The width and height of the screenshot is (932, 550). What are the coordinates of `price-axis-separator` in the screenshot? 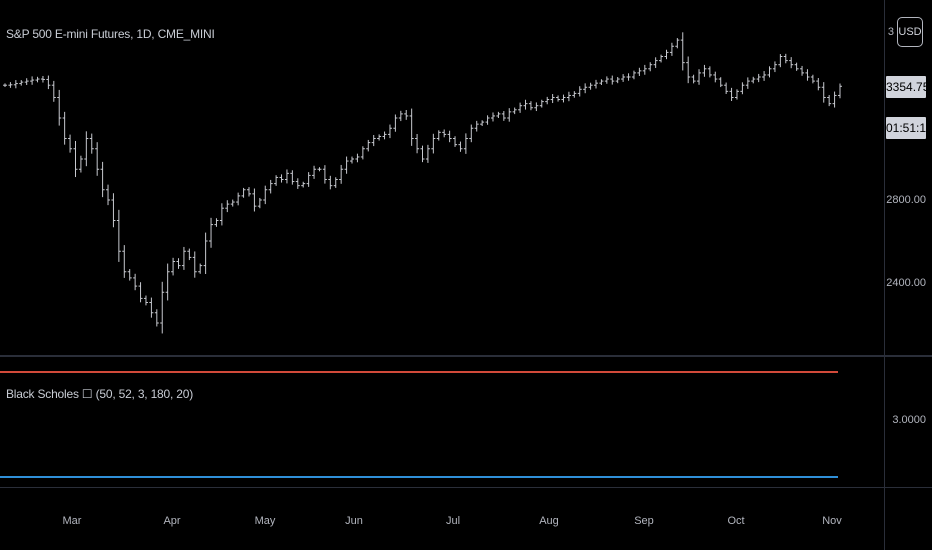 It's located at (884, 275).